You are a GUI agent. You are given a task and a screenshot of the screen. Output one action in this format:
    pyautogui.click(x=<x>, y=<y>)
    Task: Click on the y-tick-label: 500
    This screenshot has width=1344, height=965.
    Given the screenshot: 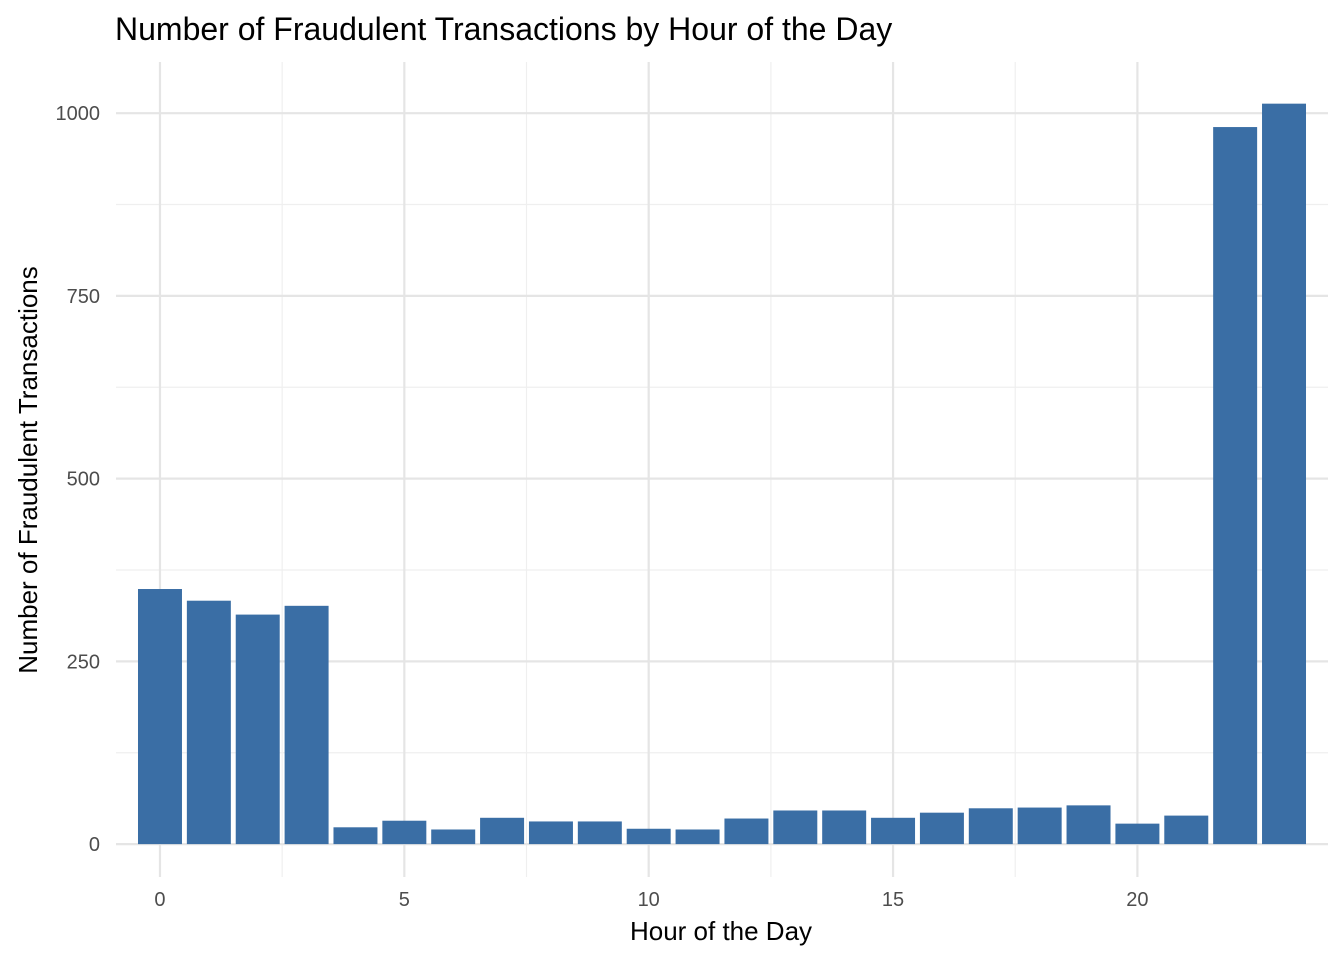 What is the action you would take?
    pyautogui.click(x=83, y=480)
    